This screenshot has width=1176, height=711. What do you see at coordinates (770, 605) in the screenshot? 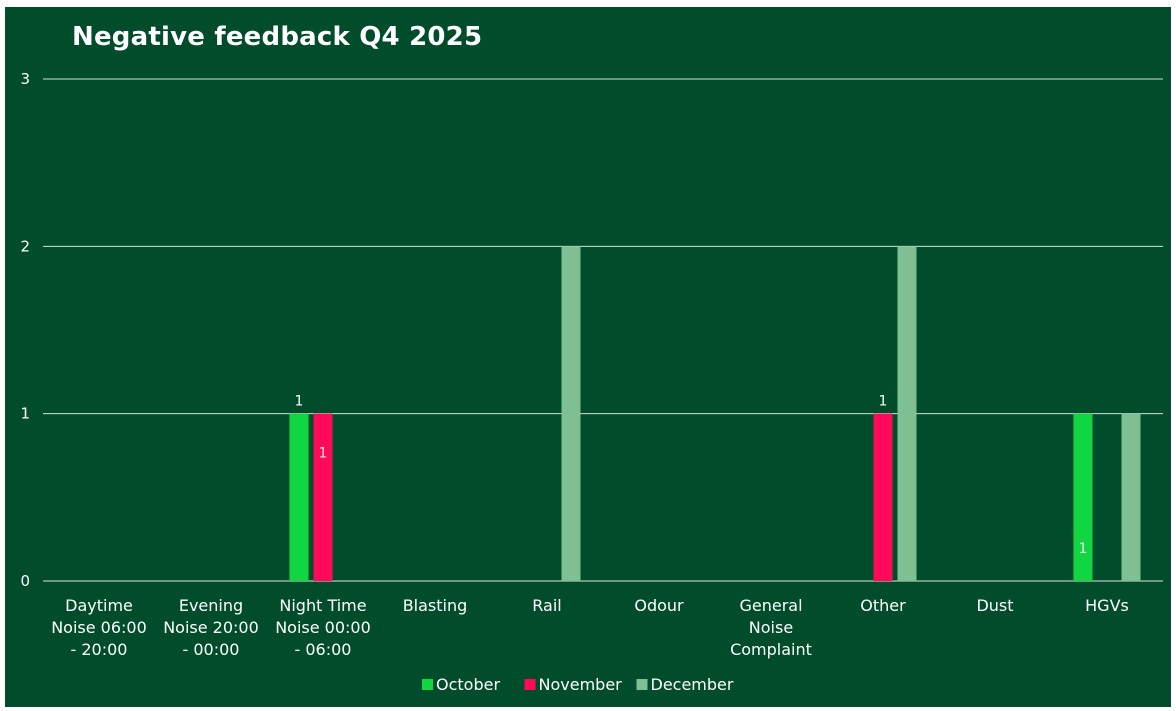
I see `x-category-label: General` at bounding box center [770, 605].